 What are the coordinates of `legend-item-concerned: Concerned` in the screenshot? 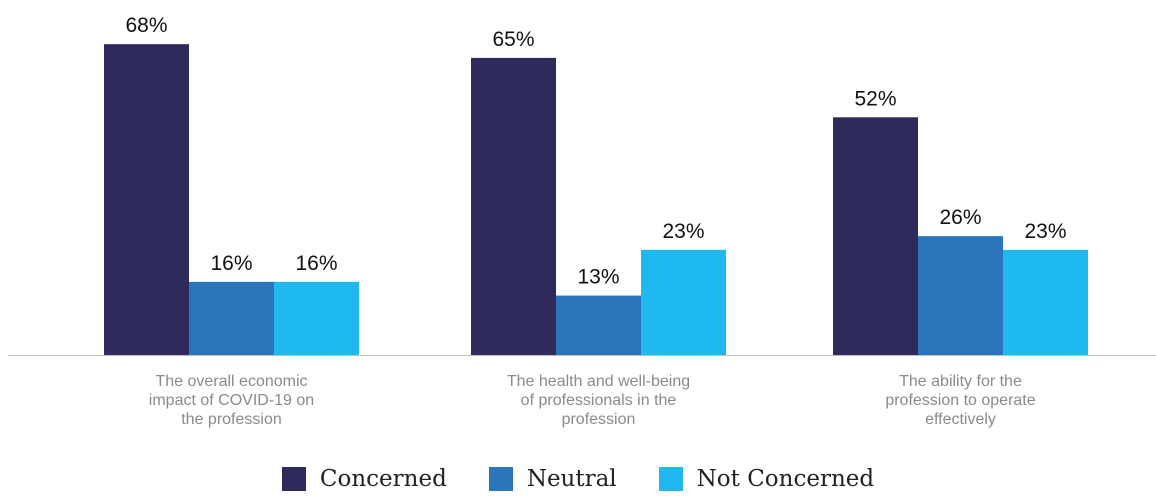 It's located at (364, 479).